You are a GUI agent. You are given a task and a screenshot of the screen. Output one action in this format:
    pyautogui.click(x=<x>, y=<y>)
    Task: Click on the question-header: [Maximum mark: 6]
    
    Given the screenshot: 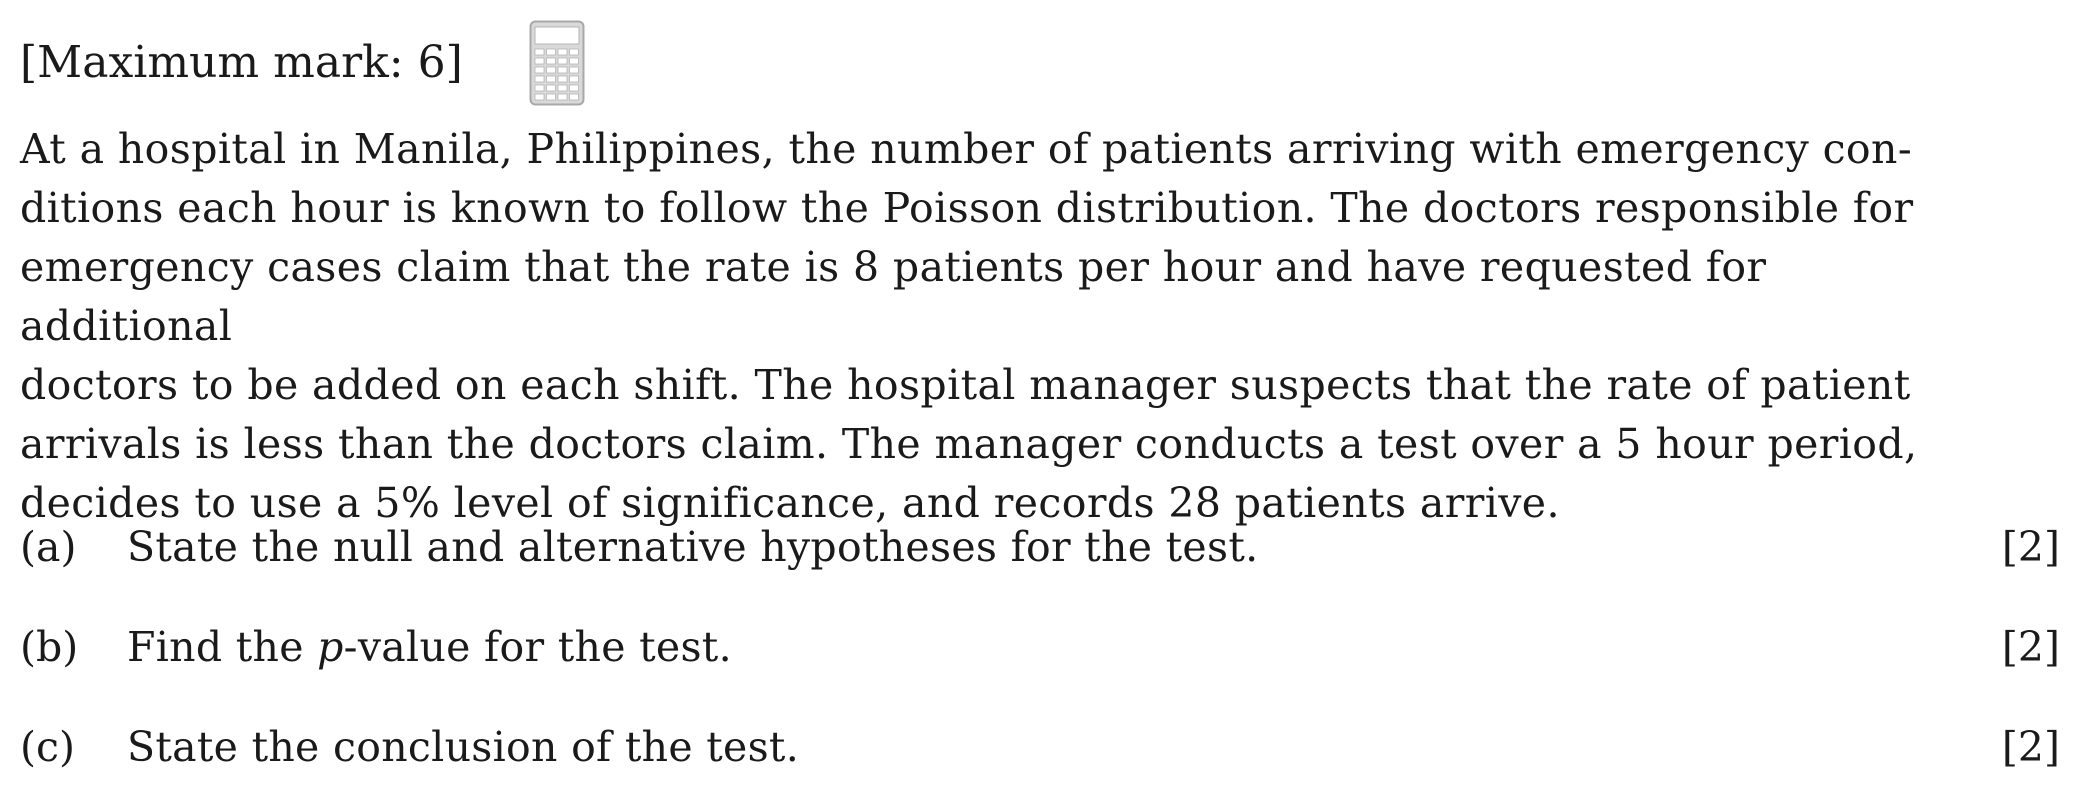 What is the action you would take?
    pyautogui.click(x=302, y=63)
    